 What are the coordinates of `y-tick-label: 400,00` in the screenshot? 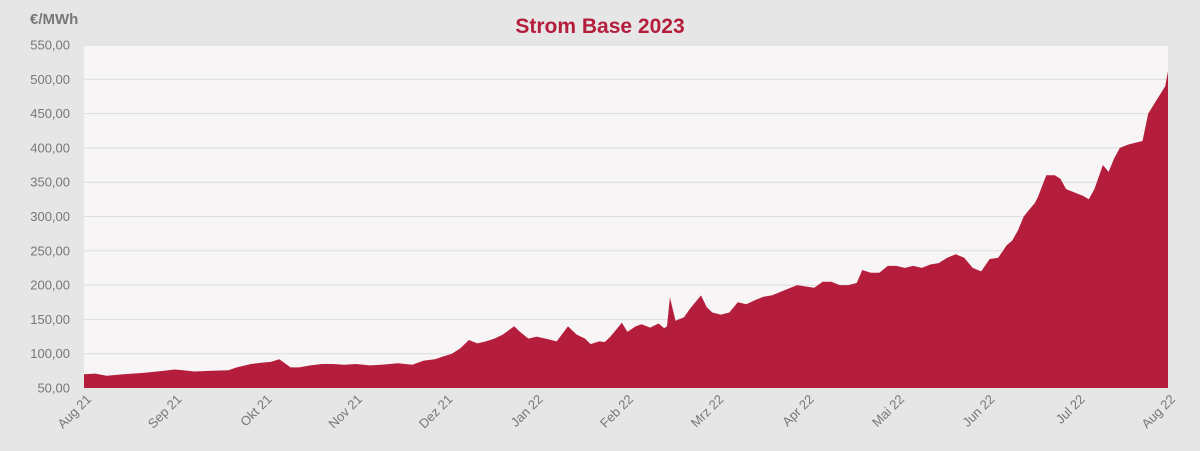 It's located at (50, 147).